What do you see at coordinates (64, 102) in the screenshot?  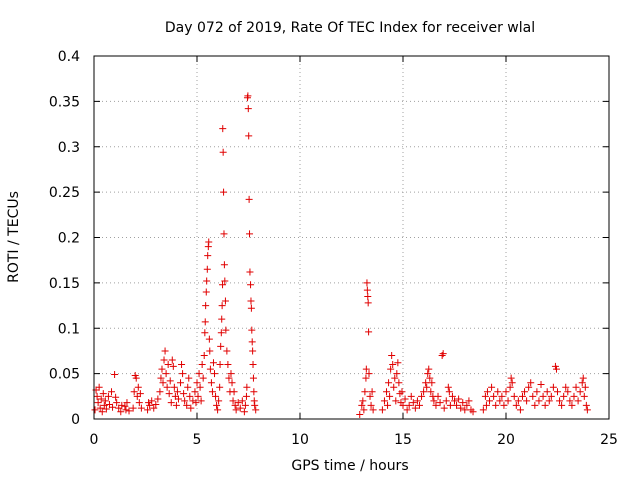 I see `y-tick-label: 0.35` at bounding box center [64, 102].